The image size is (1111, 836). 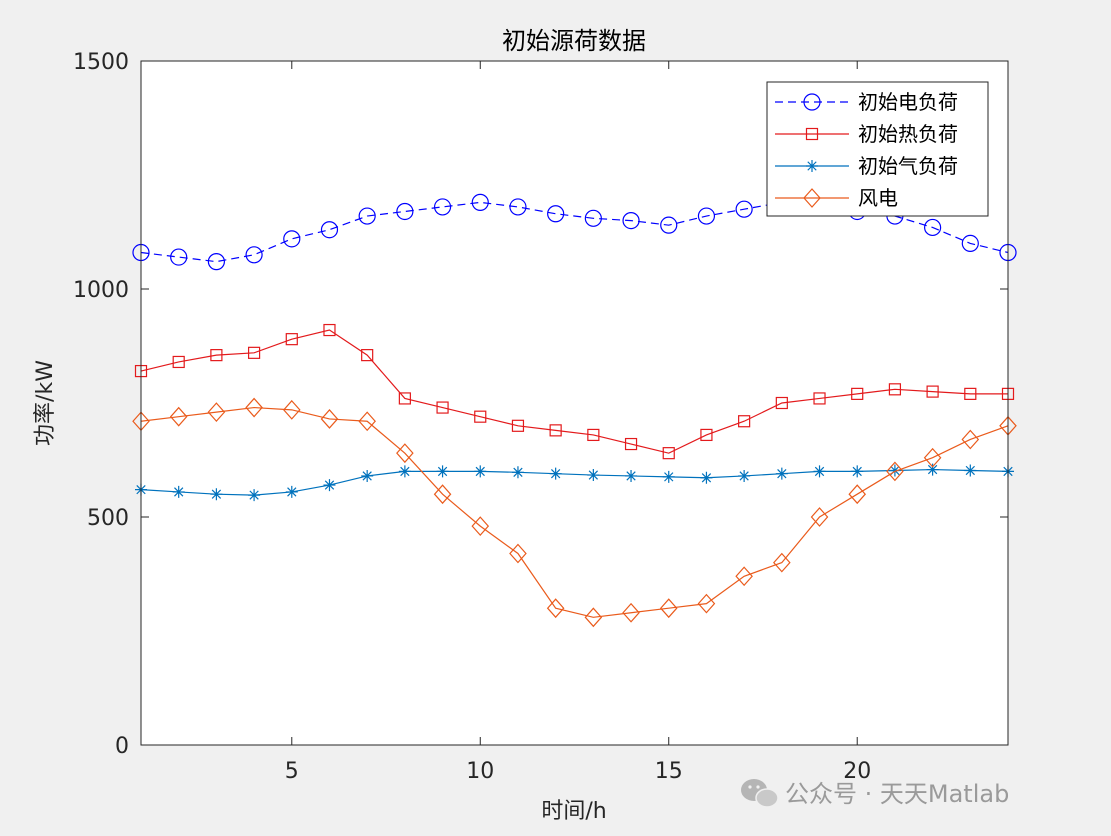 What do you see at coordinates (101, 62) in the screenshot?
I see `y-tick-label: 1500` at bounding box center [101, 62].